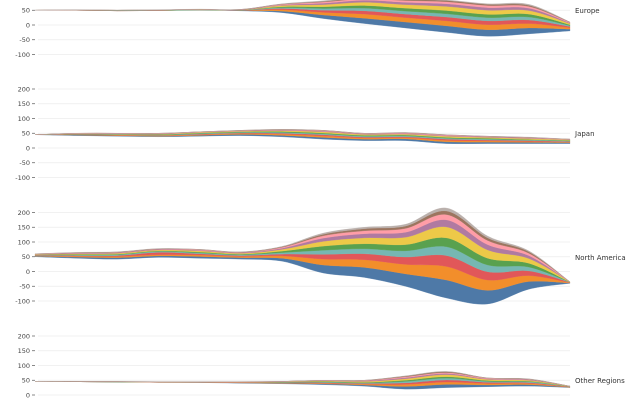  I want to click on panel-europe: 50 0 -50 -100 Europe, so click(307, 29).